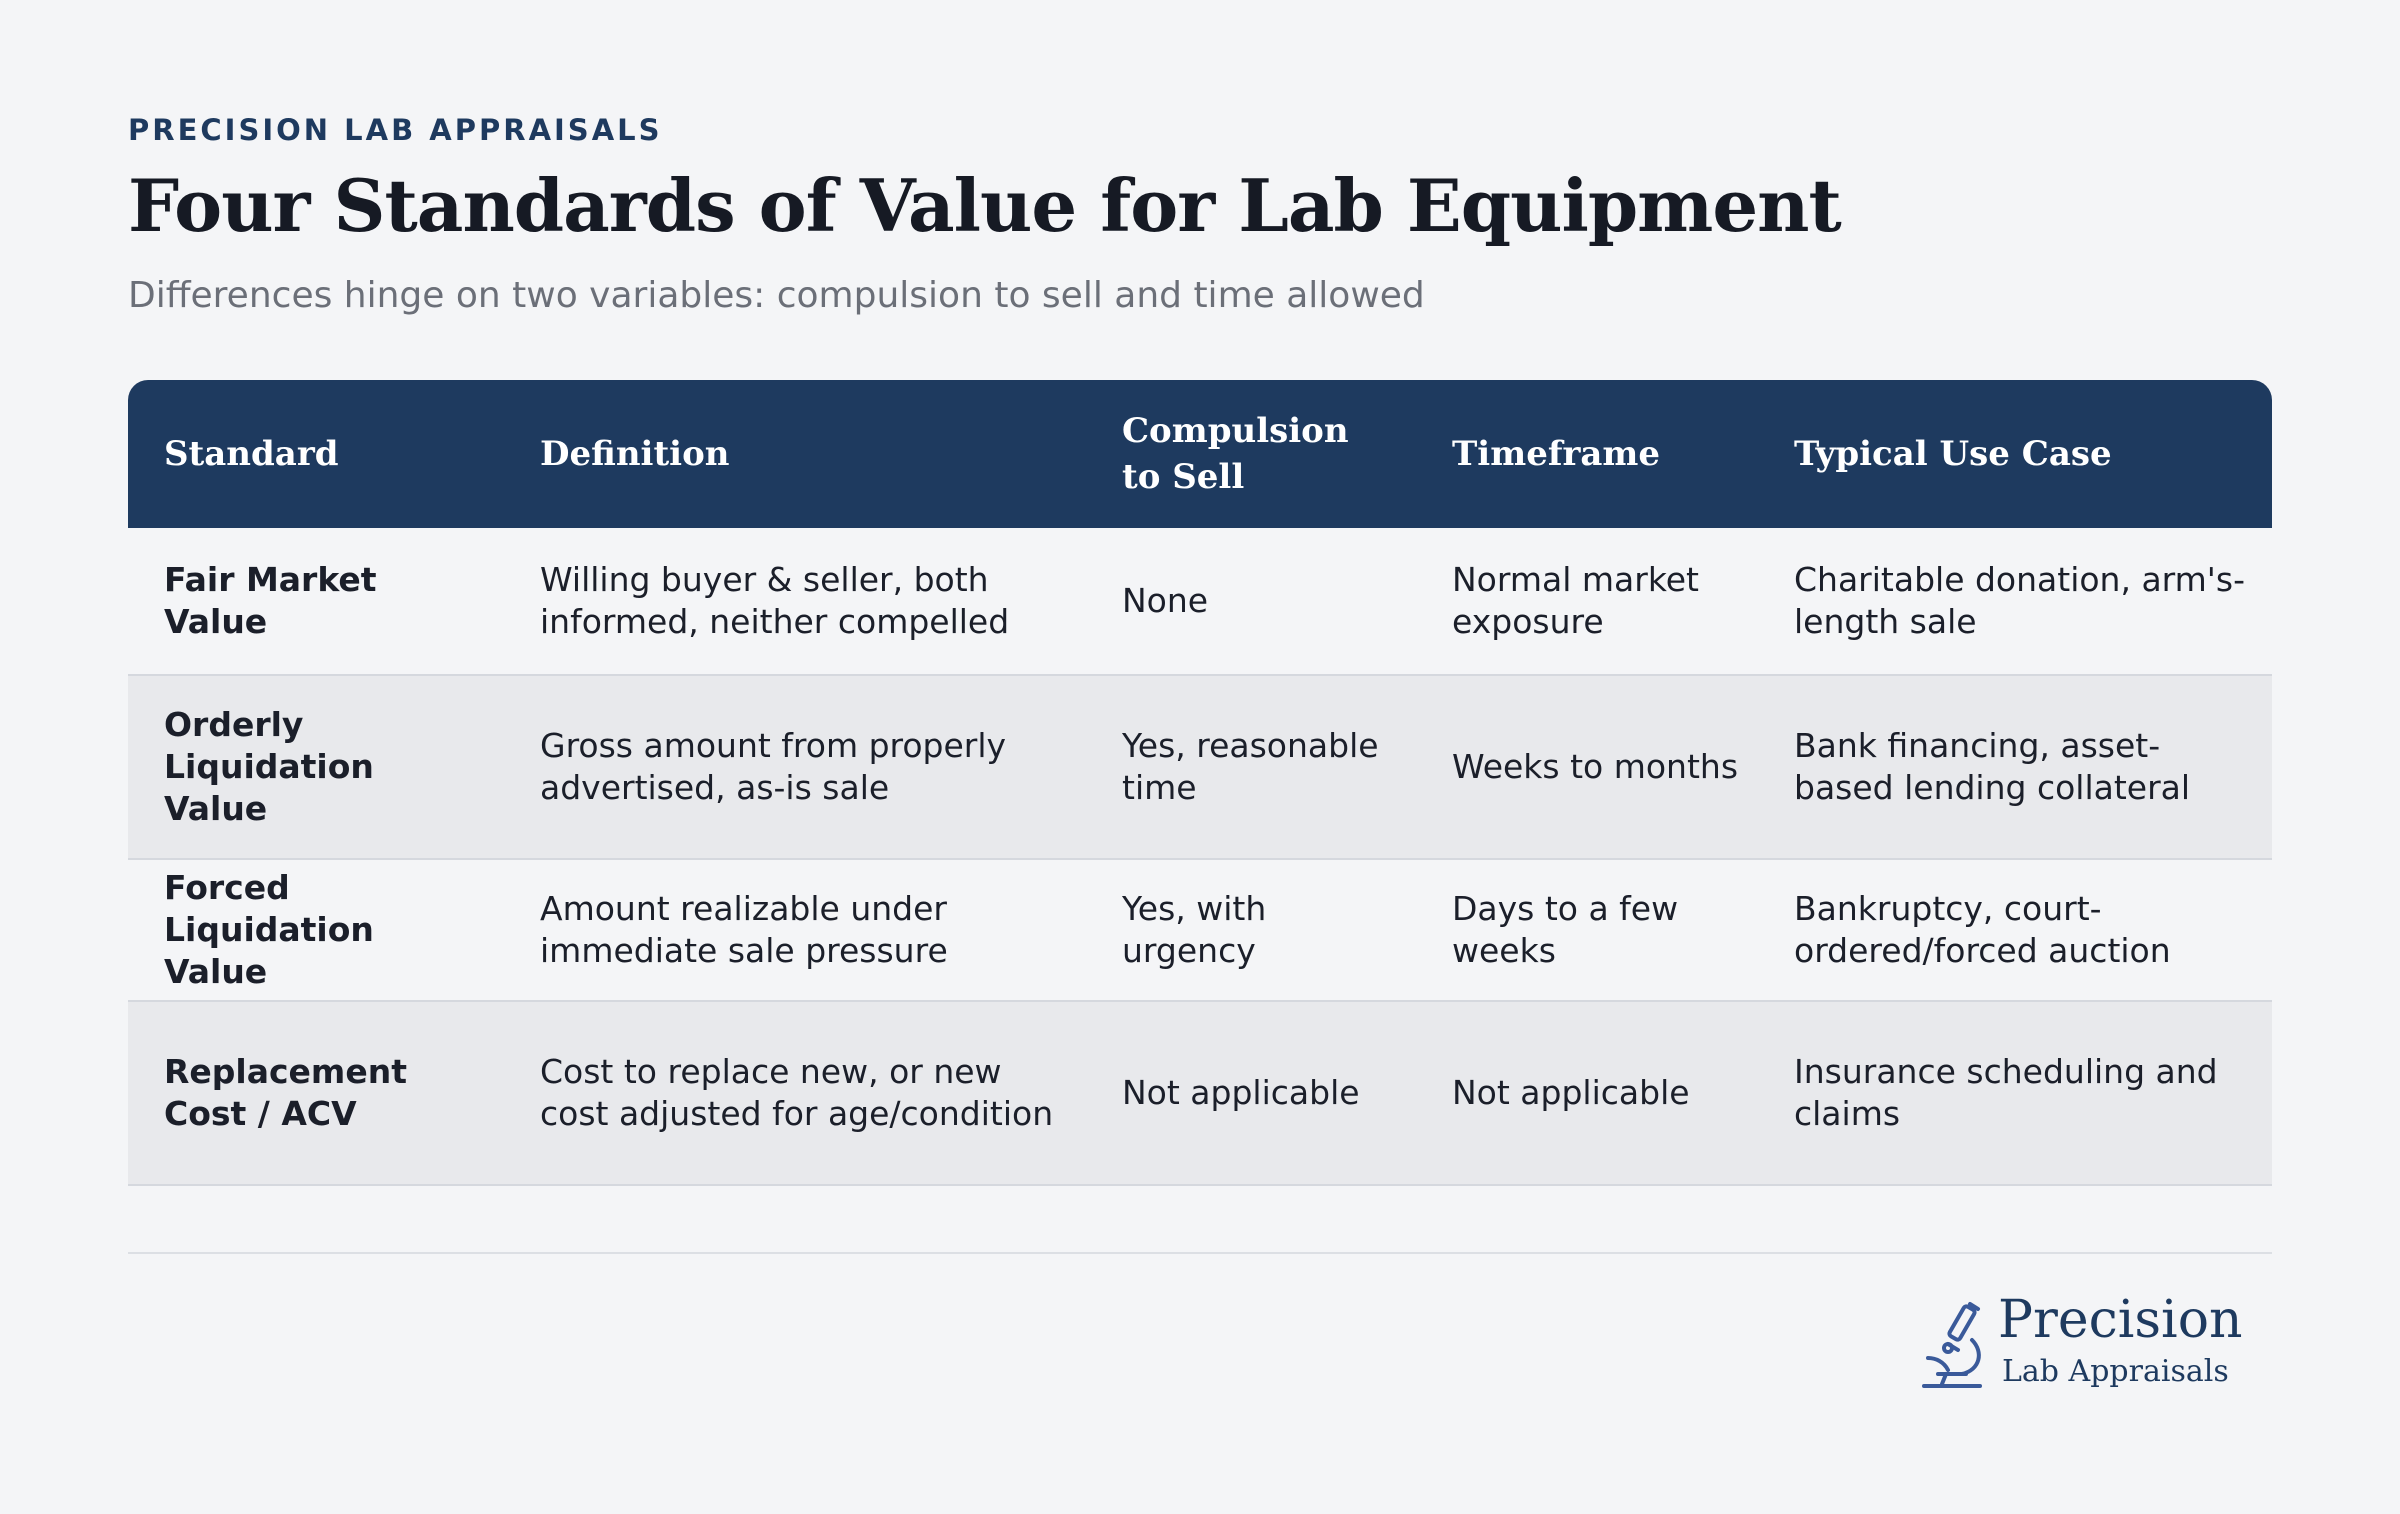  I want to click on eyebrow-label: PRECISION LAB APPRAISALS, so click(395, 130).